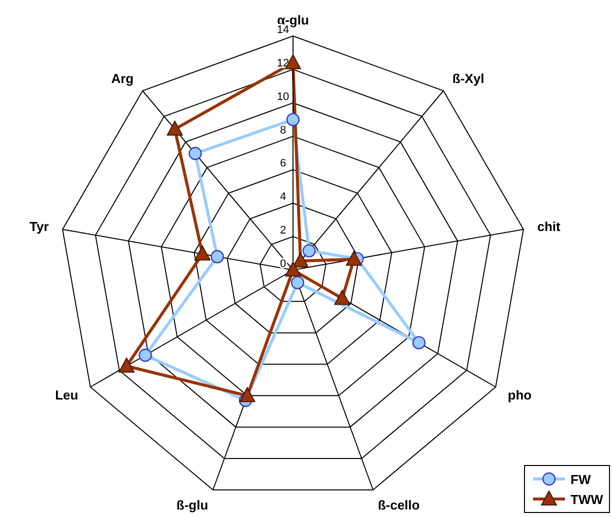  Describe the element at coordinates (283, 197) in the screenshot. I see `y-tick-label: 4` at that location.